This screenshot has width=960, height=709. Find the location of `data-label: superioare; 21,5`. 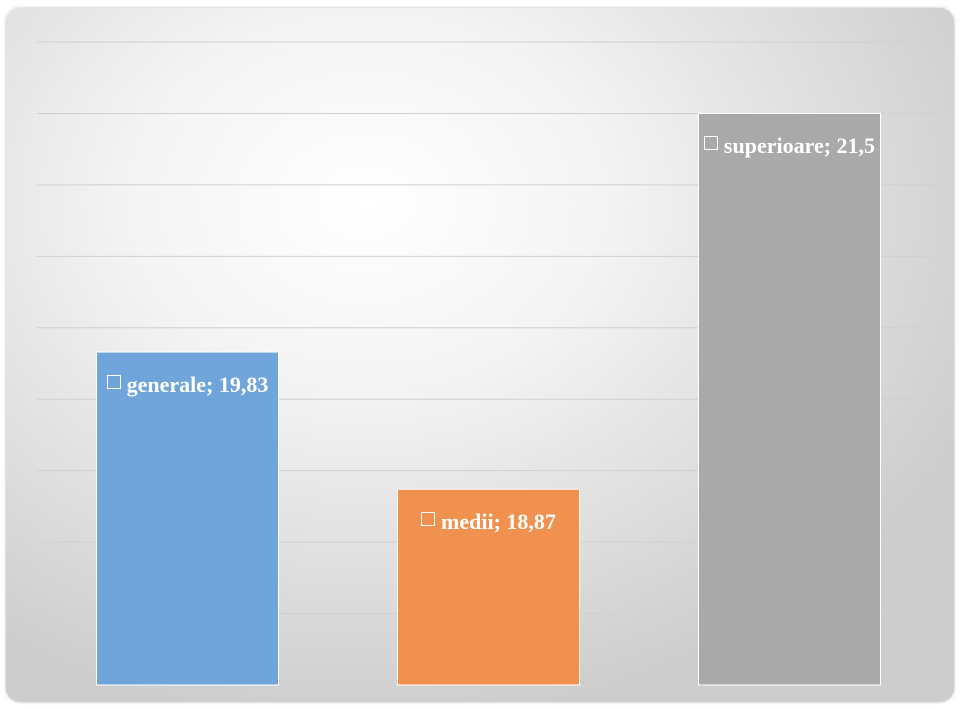

data-label: superioare; 21,5 is located at coordinates (790, 145).